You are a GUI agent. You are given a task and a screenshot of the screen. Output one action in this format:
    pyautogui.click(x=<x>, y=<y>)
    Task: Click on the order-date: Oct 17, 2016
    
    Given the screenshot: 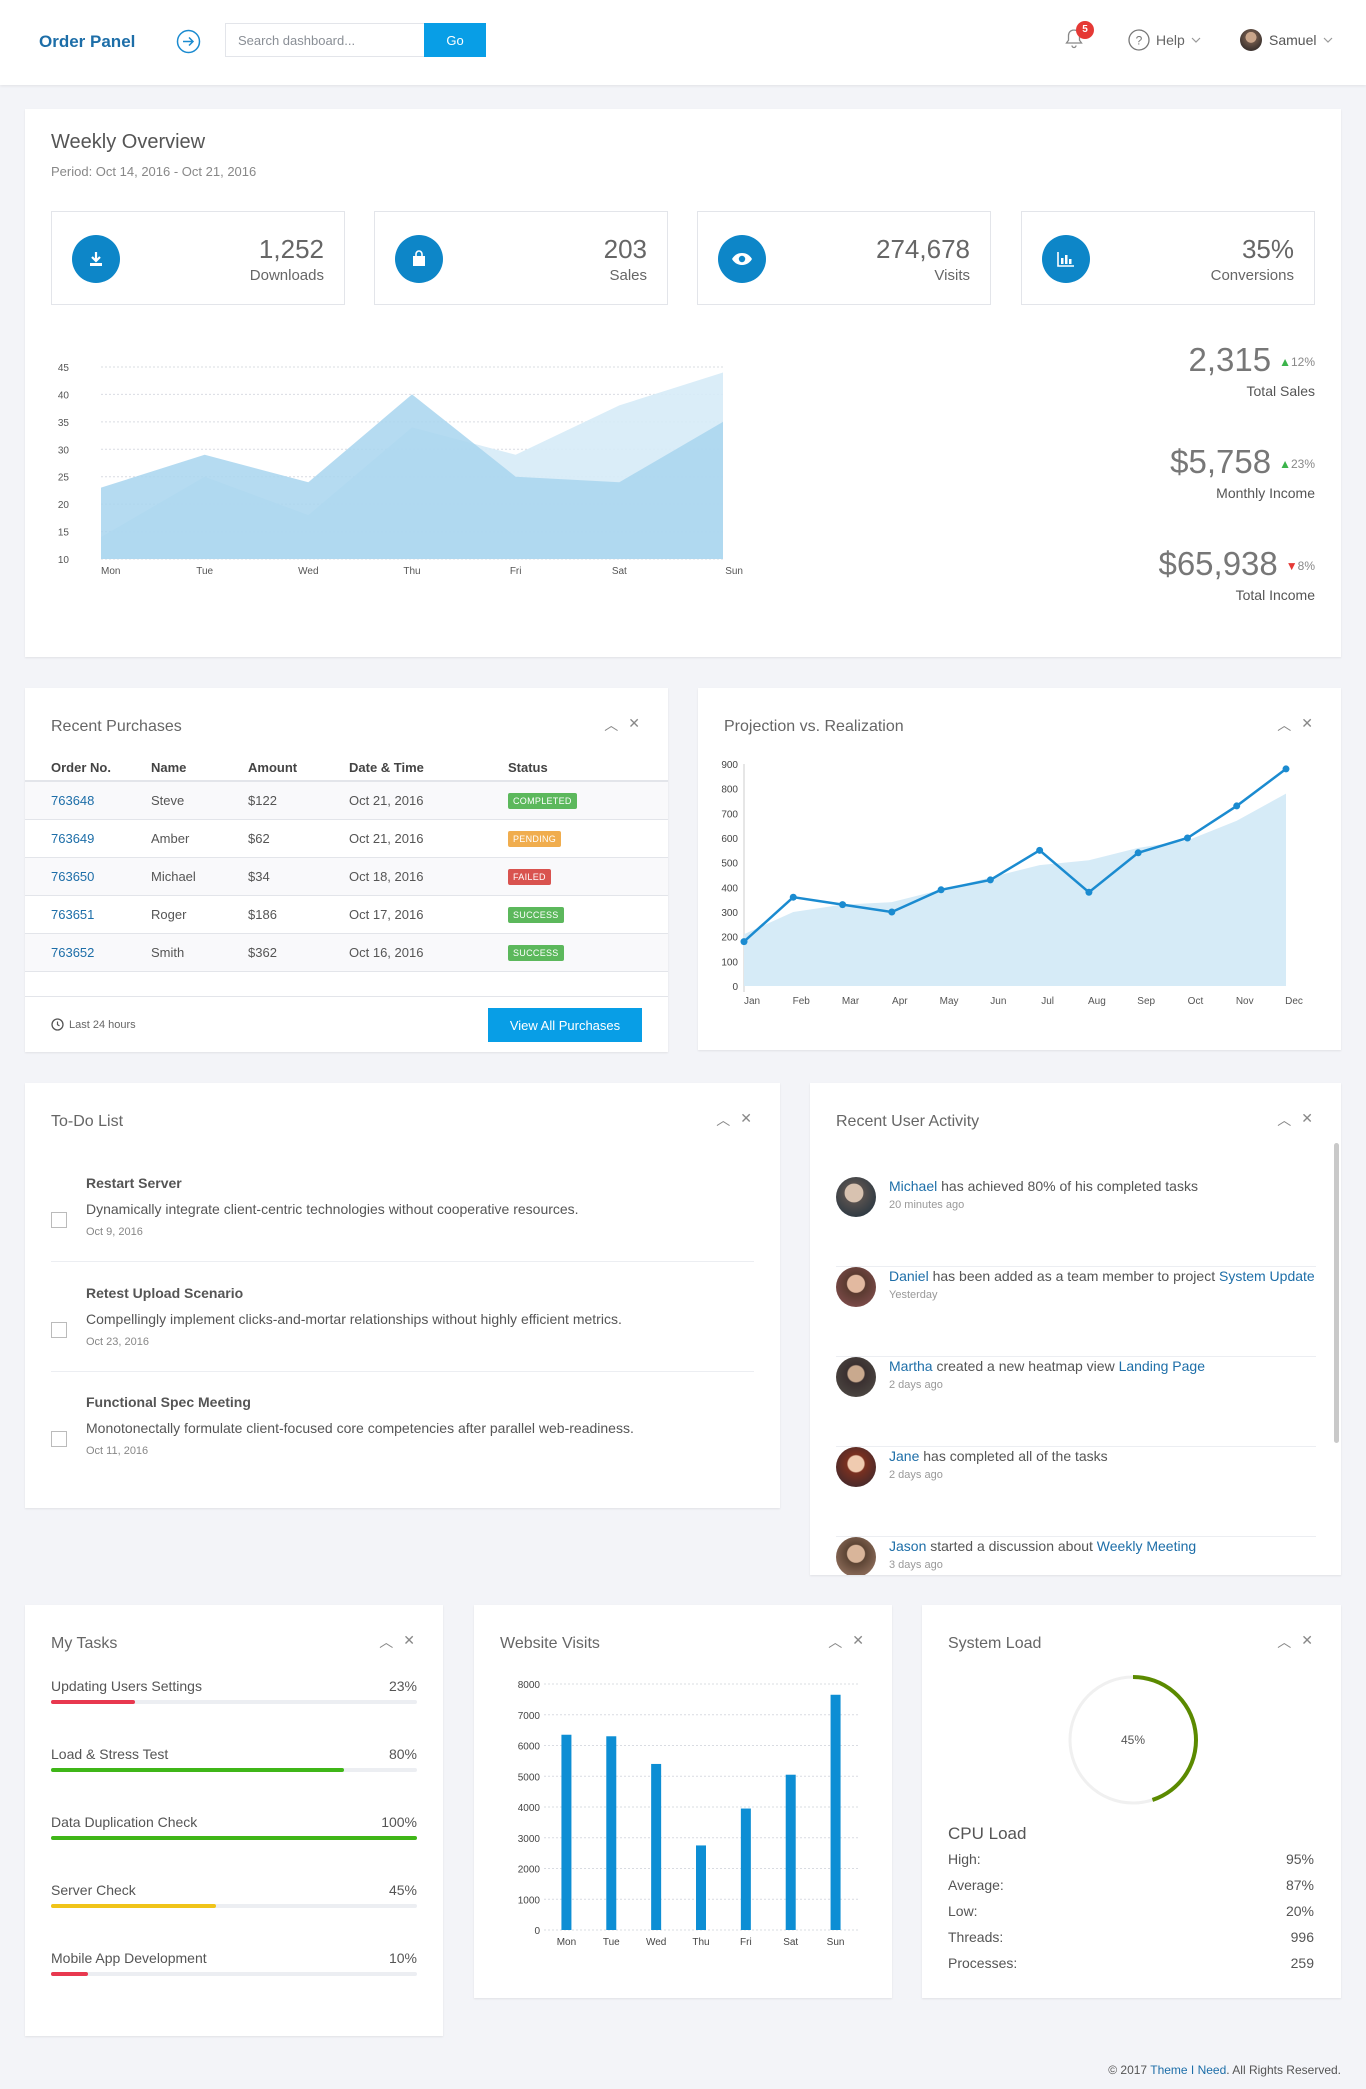 What is the action you would take?
    pyautogui.click(x=428, y=914)
    